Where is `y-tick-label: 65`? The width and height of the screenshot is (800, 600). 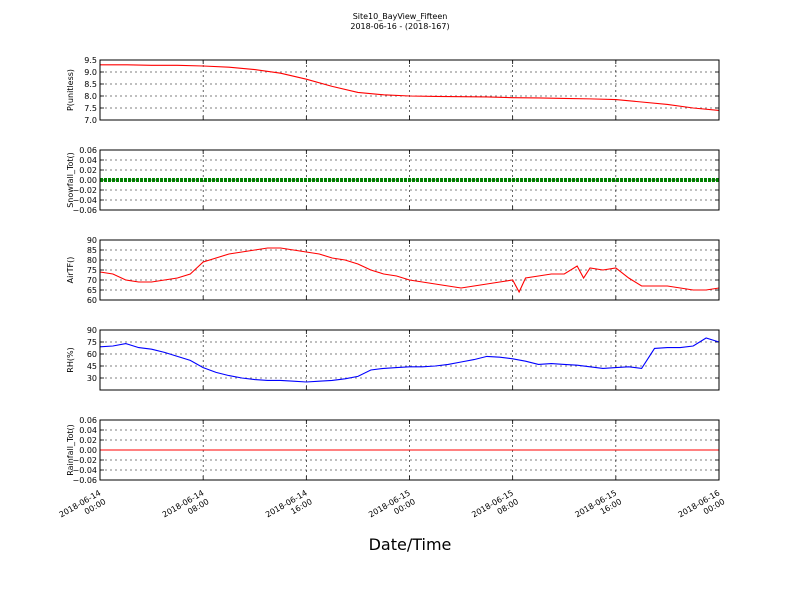 y-tick-label: 65 is located at coordinates (92, 290).